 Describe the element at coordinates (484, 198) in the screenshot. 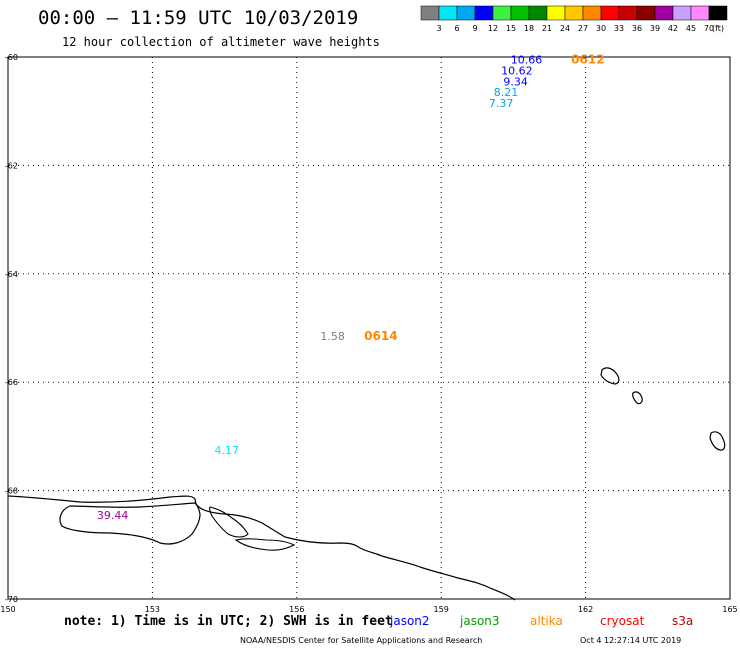

I see `pass-time-labels: 0612 0614` at that location.